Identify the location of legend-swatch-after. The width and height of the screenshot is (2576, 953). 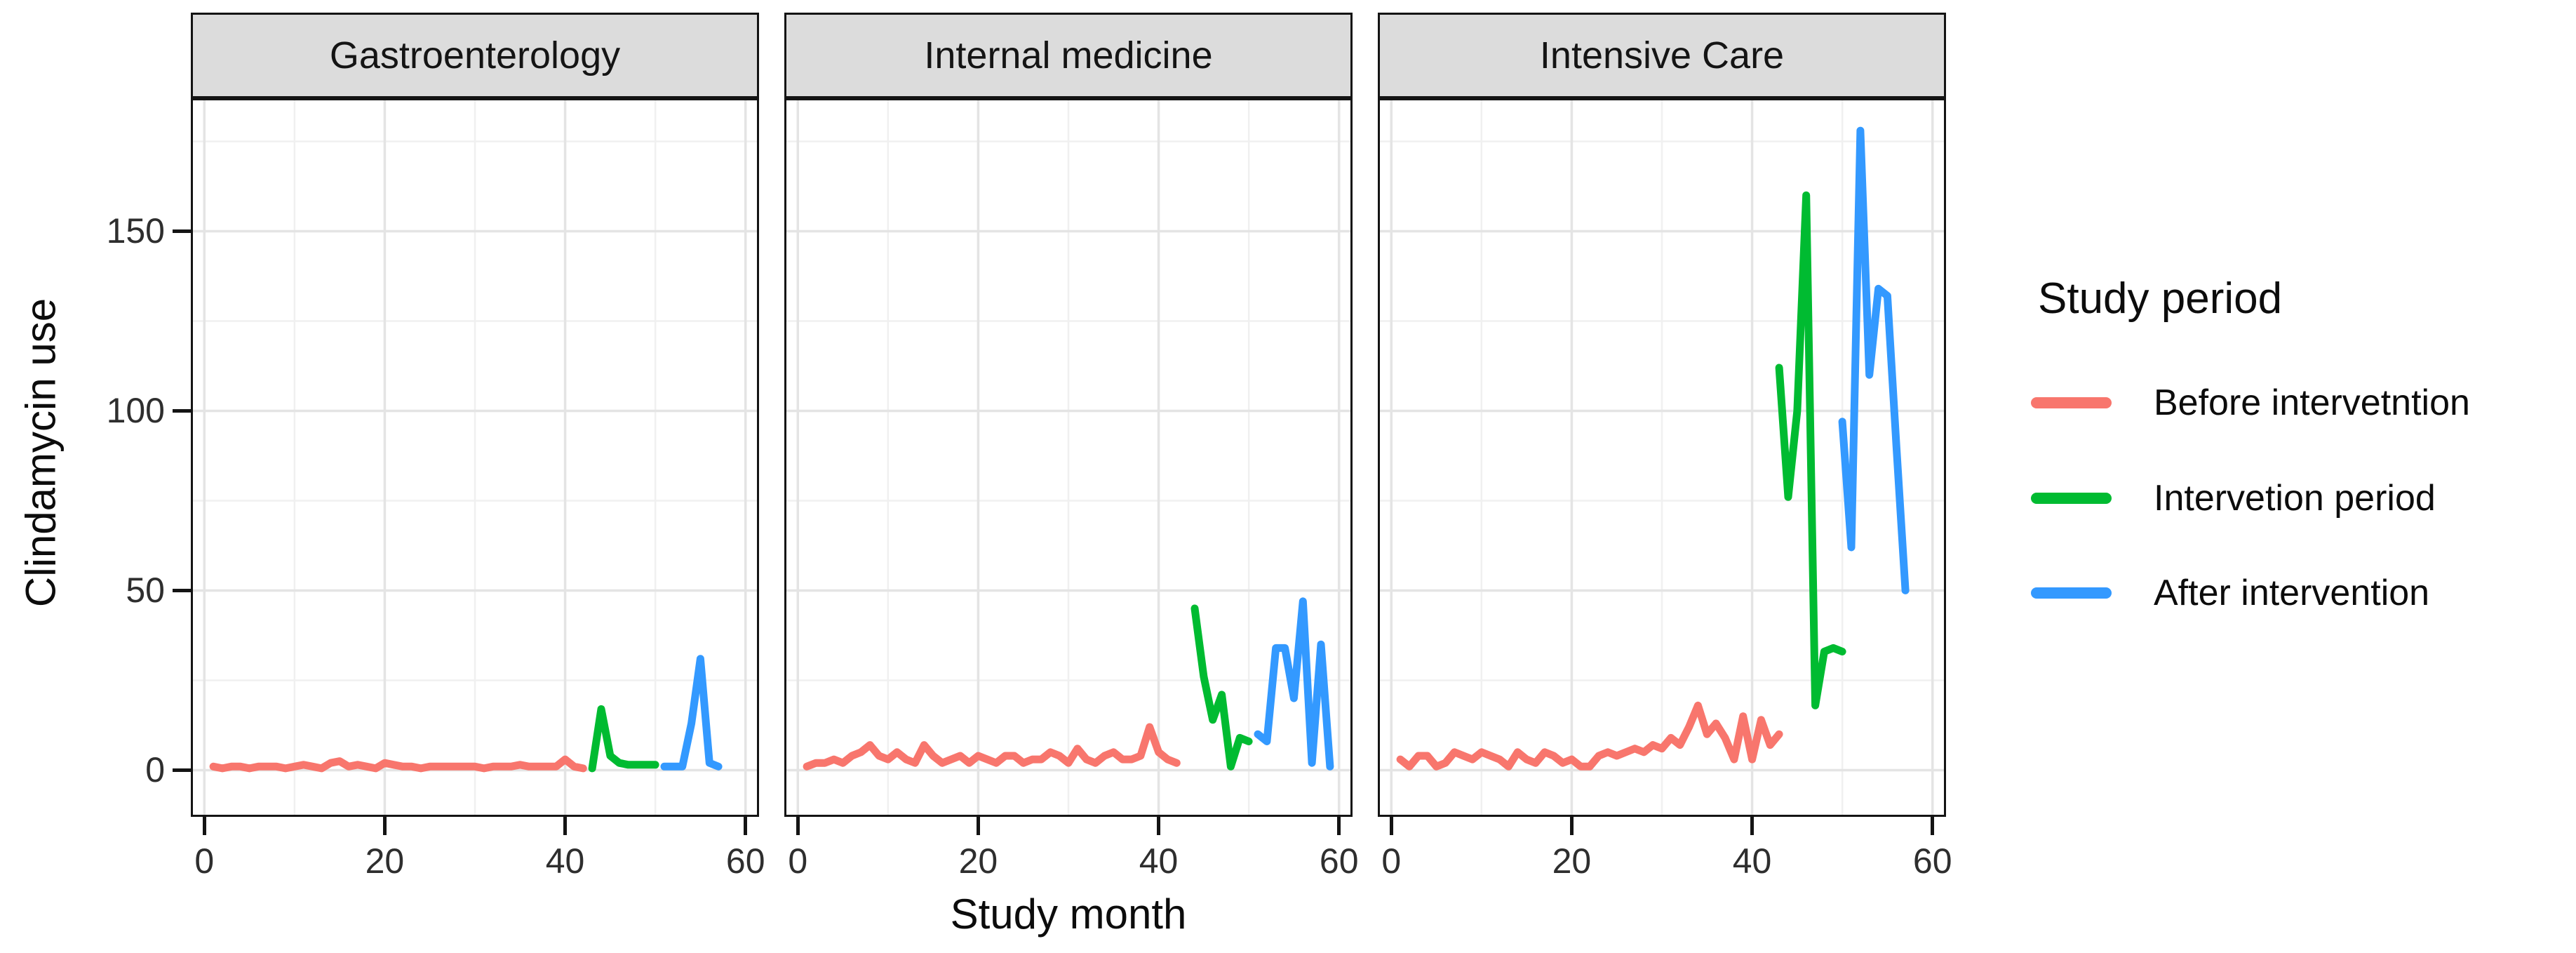
(2071, 593).